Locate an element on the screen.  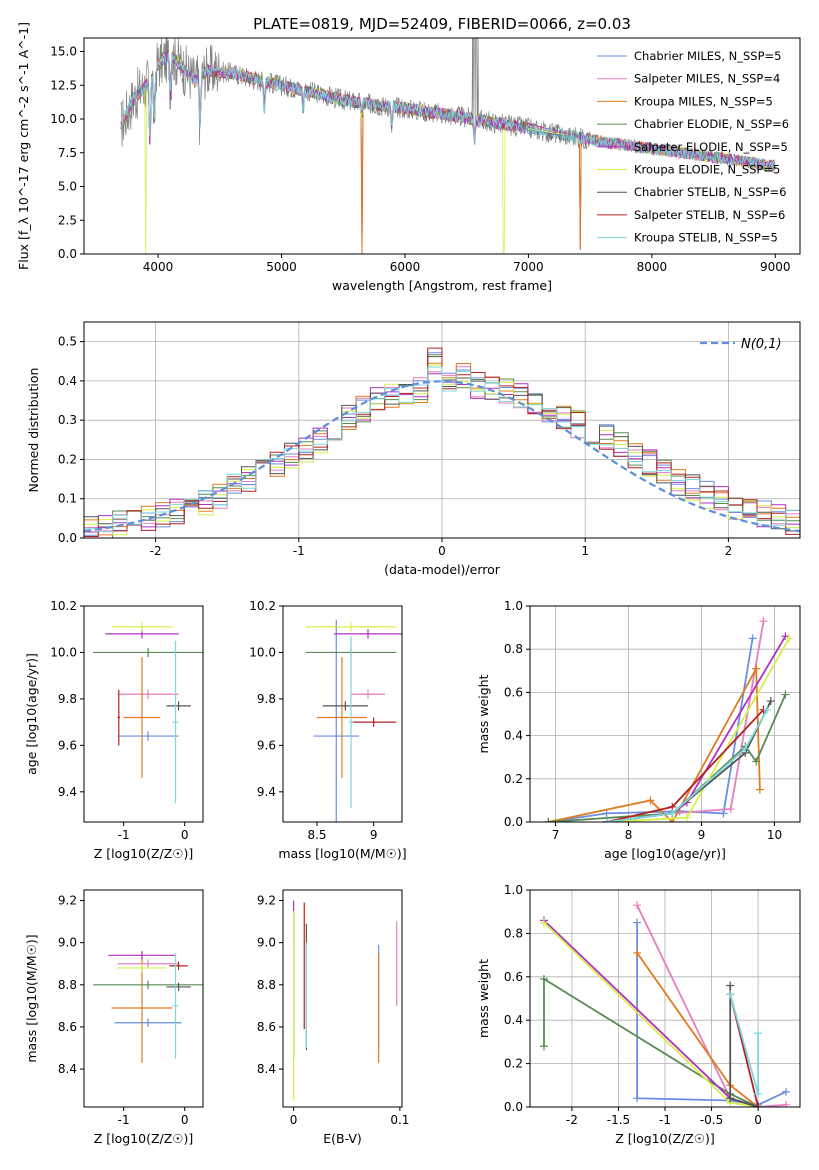
y-axis-label: Normed distribution is located at coordinates (33, 430).